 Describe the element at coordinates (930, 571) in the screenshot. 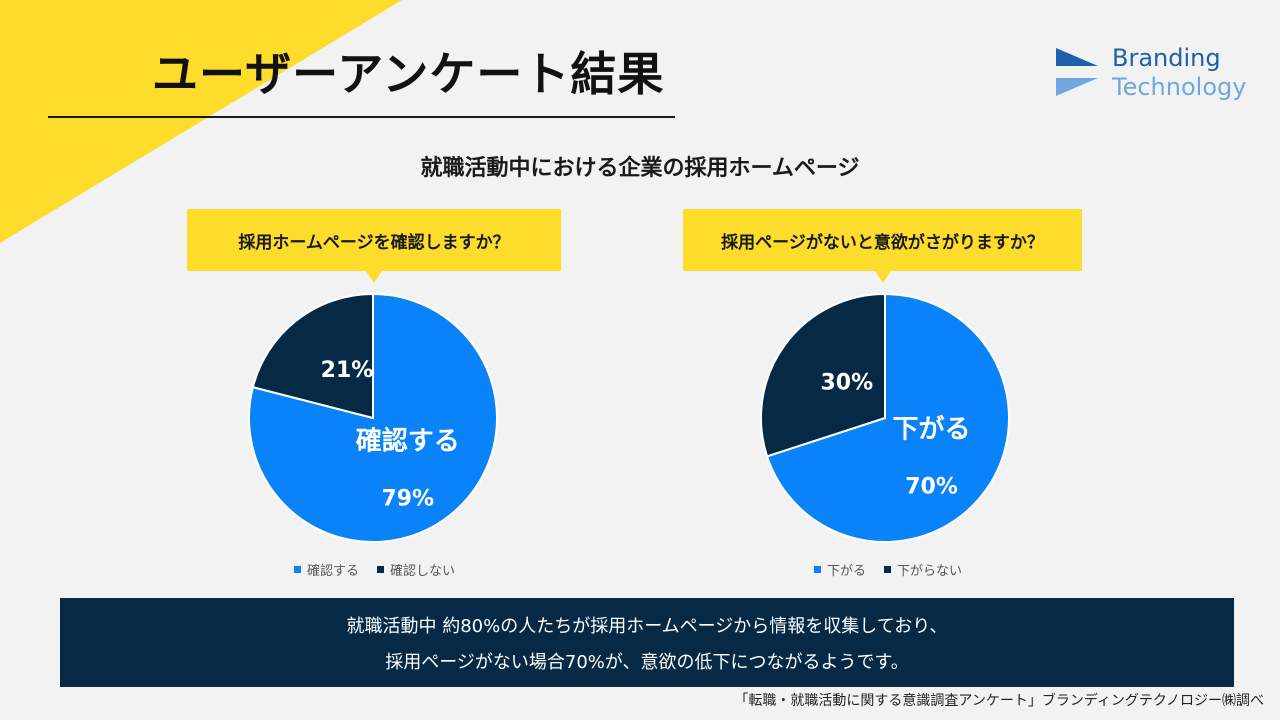

I see `legend-label: 下がらない` at that location.